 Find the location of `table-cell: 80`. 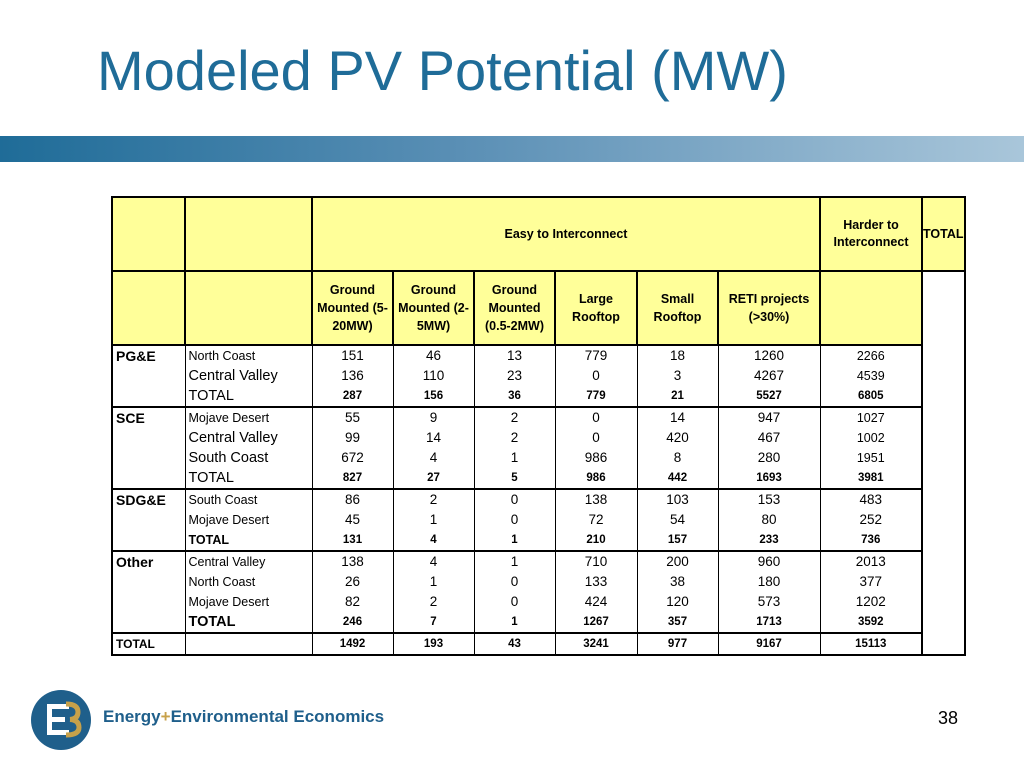

table-cell: 80 is located at coordinates (769, 520).